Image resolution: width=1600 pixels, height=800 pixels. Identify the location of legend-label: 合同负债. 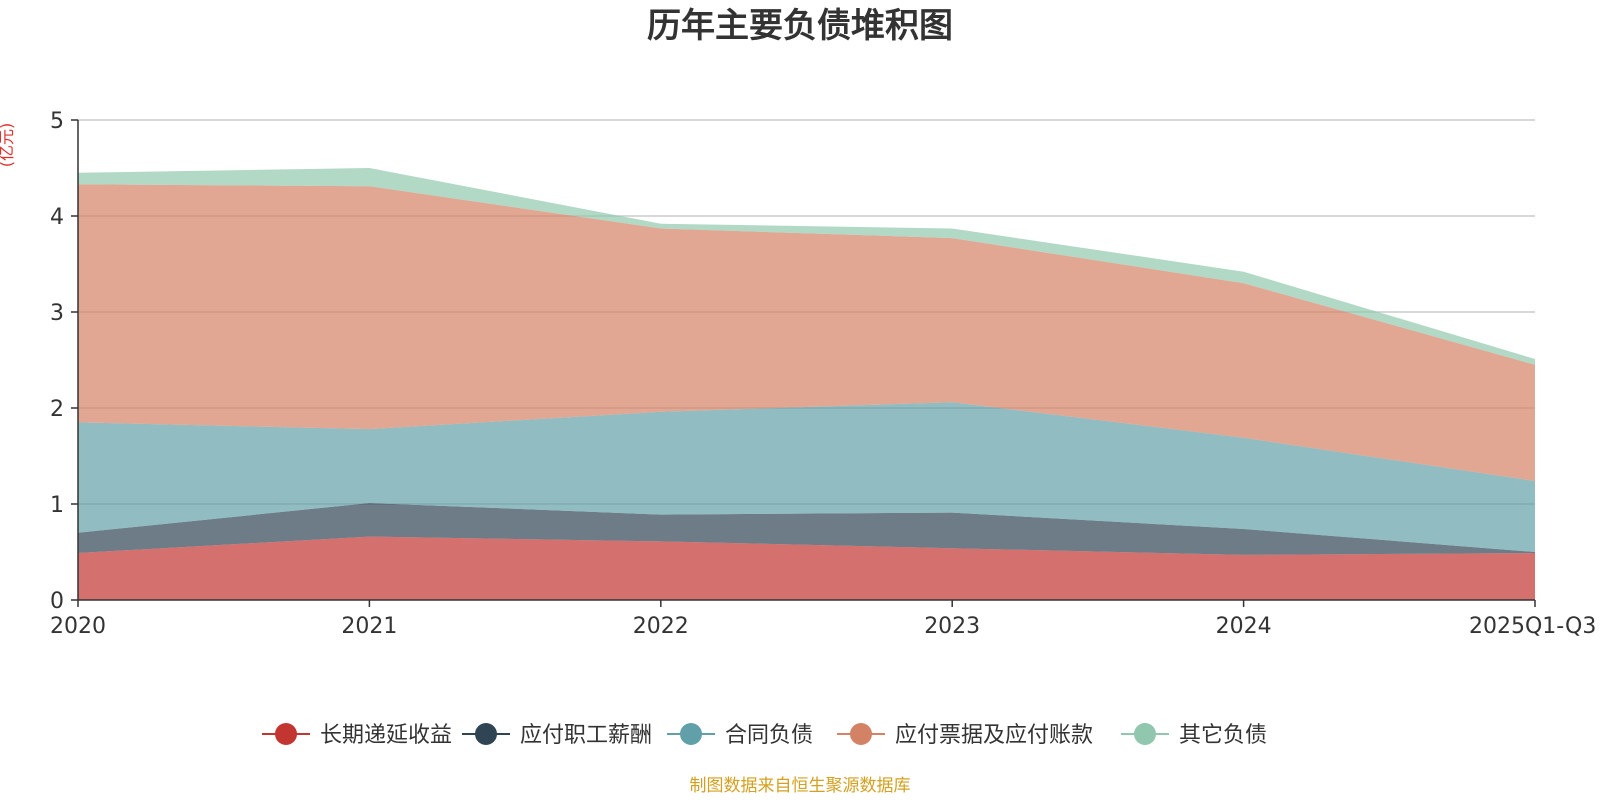
(769, 735).